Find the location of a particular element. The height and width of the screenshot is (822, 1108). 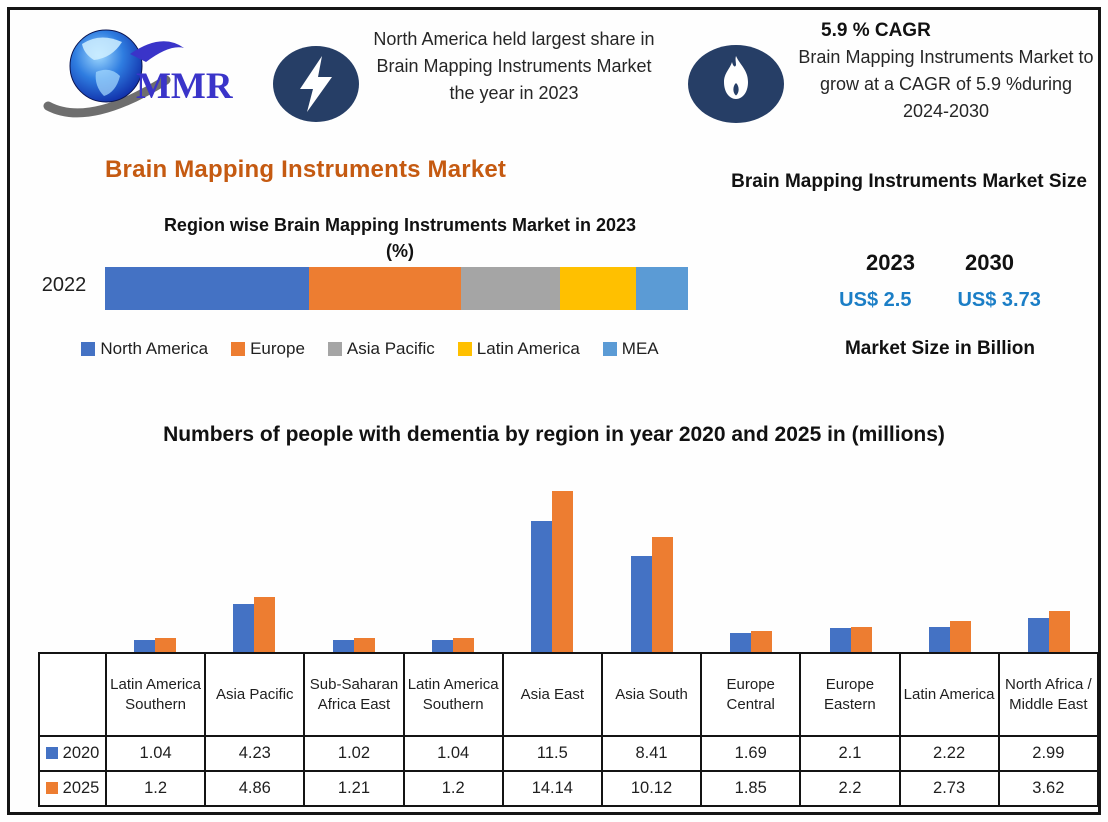

stacked-segment-europe is located at coordinates (385, 288).